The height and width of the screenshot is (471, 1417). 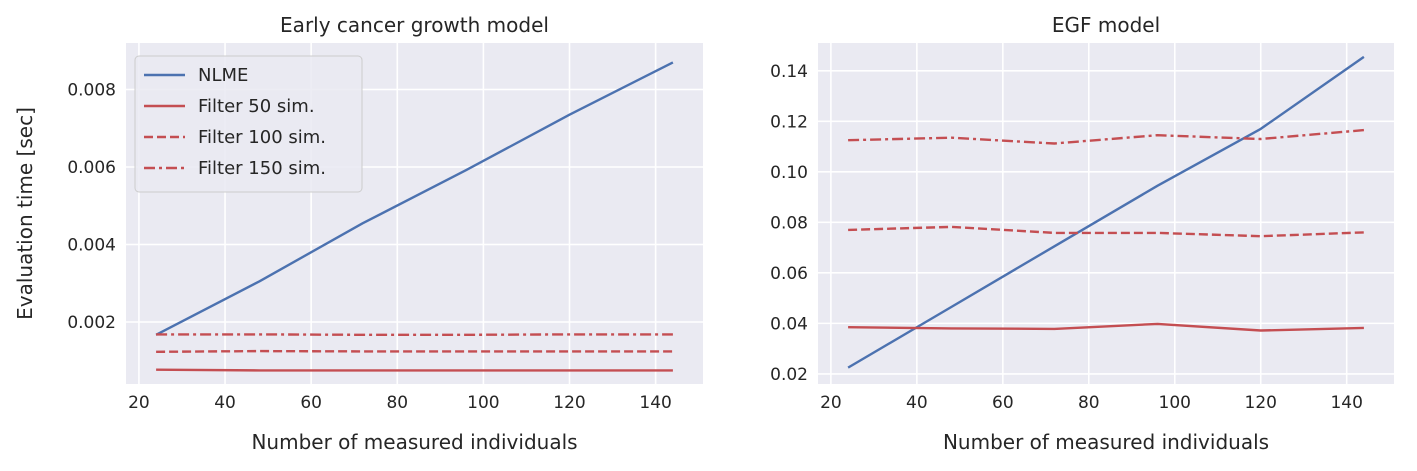 What do you see at coordinates (789, 324) in the screenshot?
I see `y-tick-label: 0.04` at bounding box center [789, 324].